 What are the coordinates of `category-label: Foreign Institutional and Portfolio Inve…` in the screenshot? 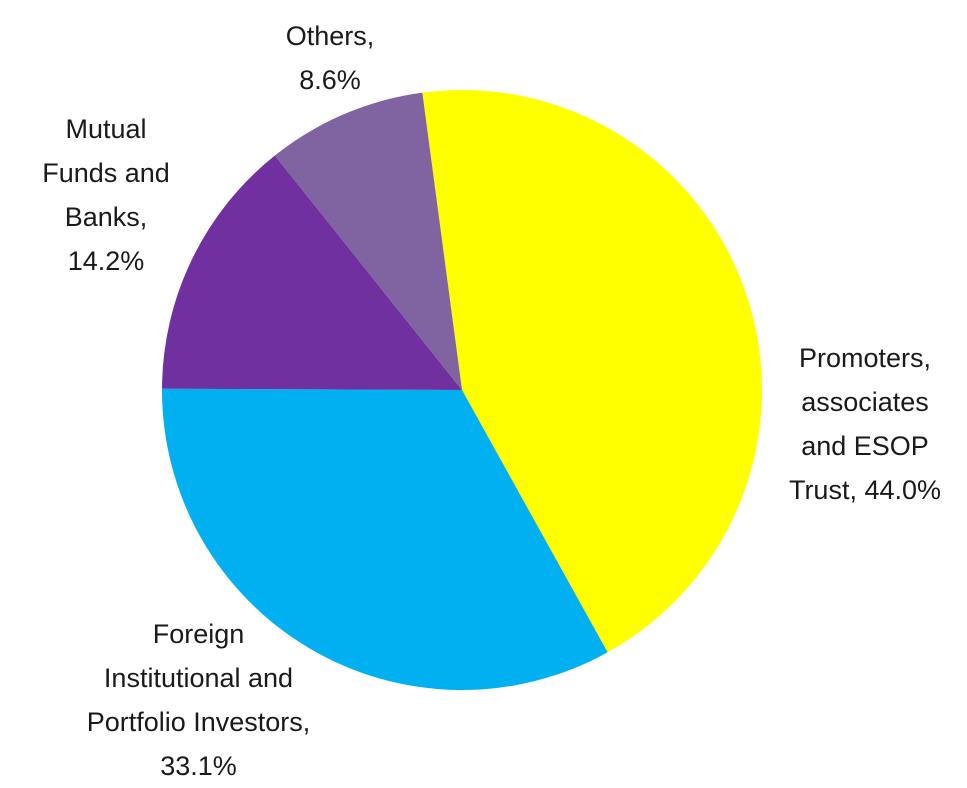 It's located at (194, 678).